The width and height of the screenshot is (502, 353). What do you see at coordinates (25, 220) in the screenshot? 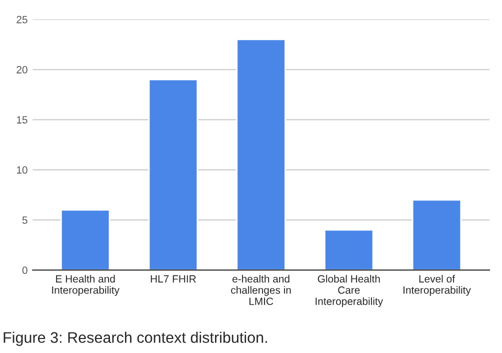
I see `y-tick-label: 5` at bounding box center [25, 220].